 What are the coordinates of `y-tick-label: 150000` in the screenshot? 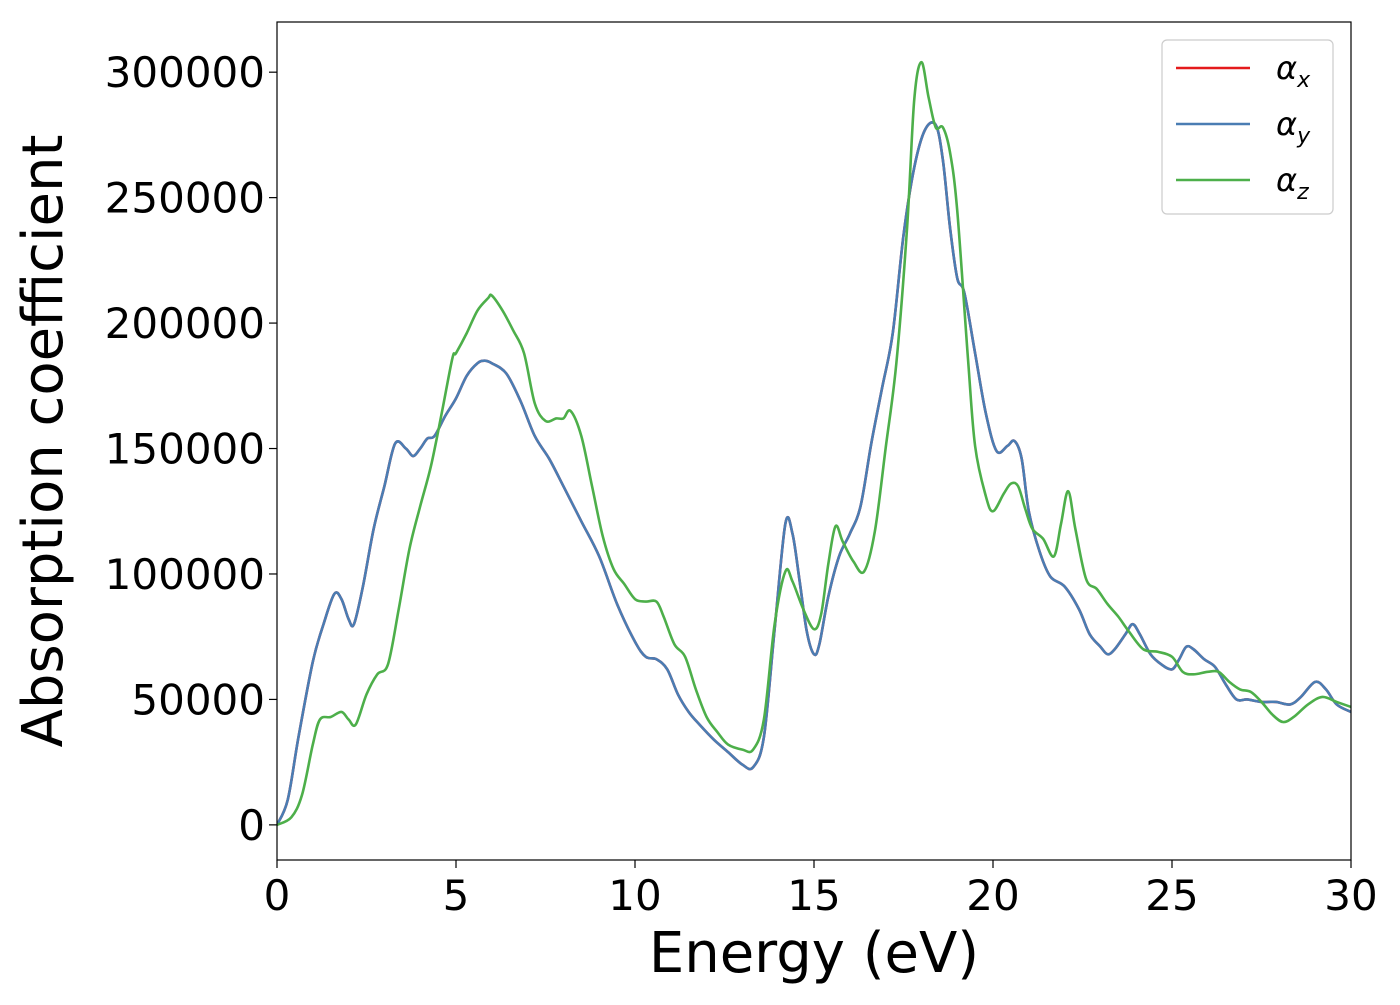 It's located at (185, 449).